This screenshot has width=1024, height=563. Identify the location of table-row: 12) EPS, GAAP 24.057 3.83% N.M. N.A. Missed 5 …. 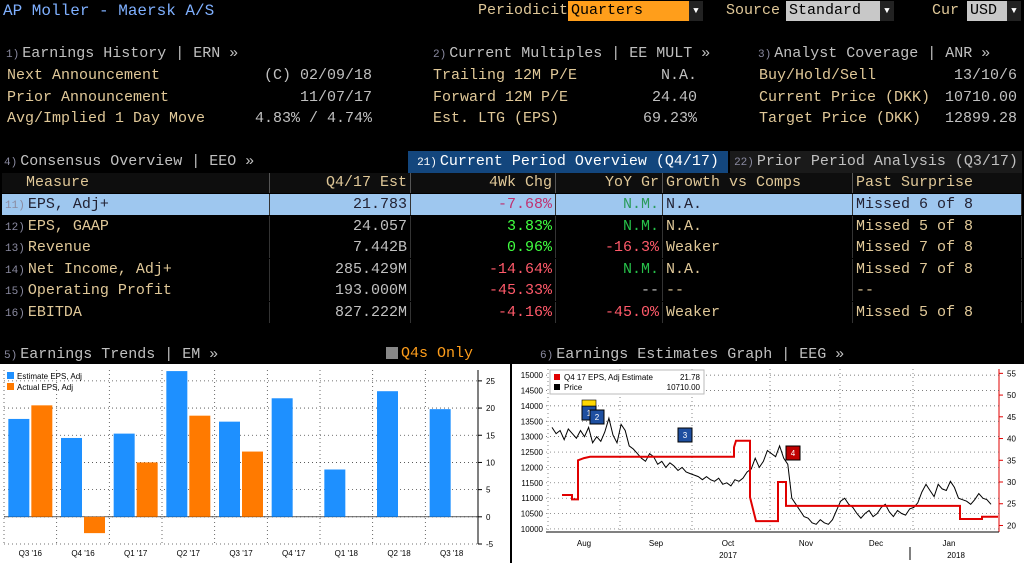
(512, 226).